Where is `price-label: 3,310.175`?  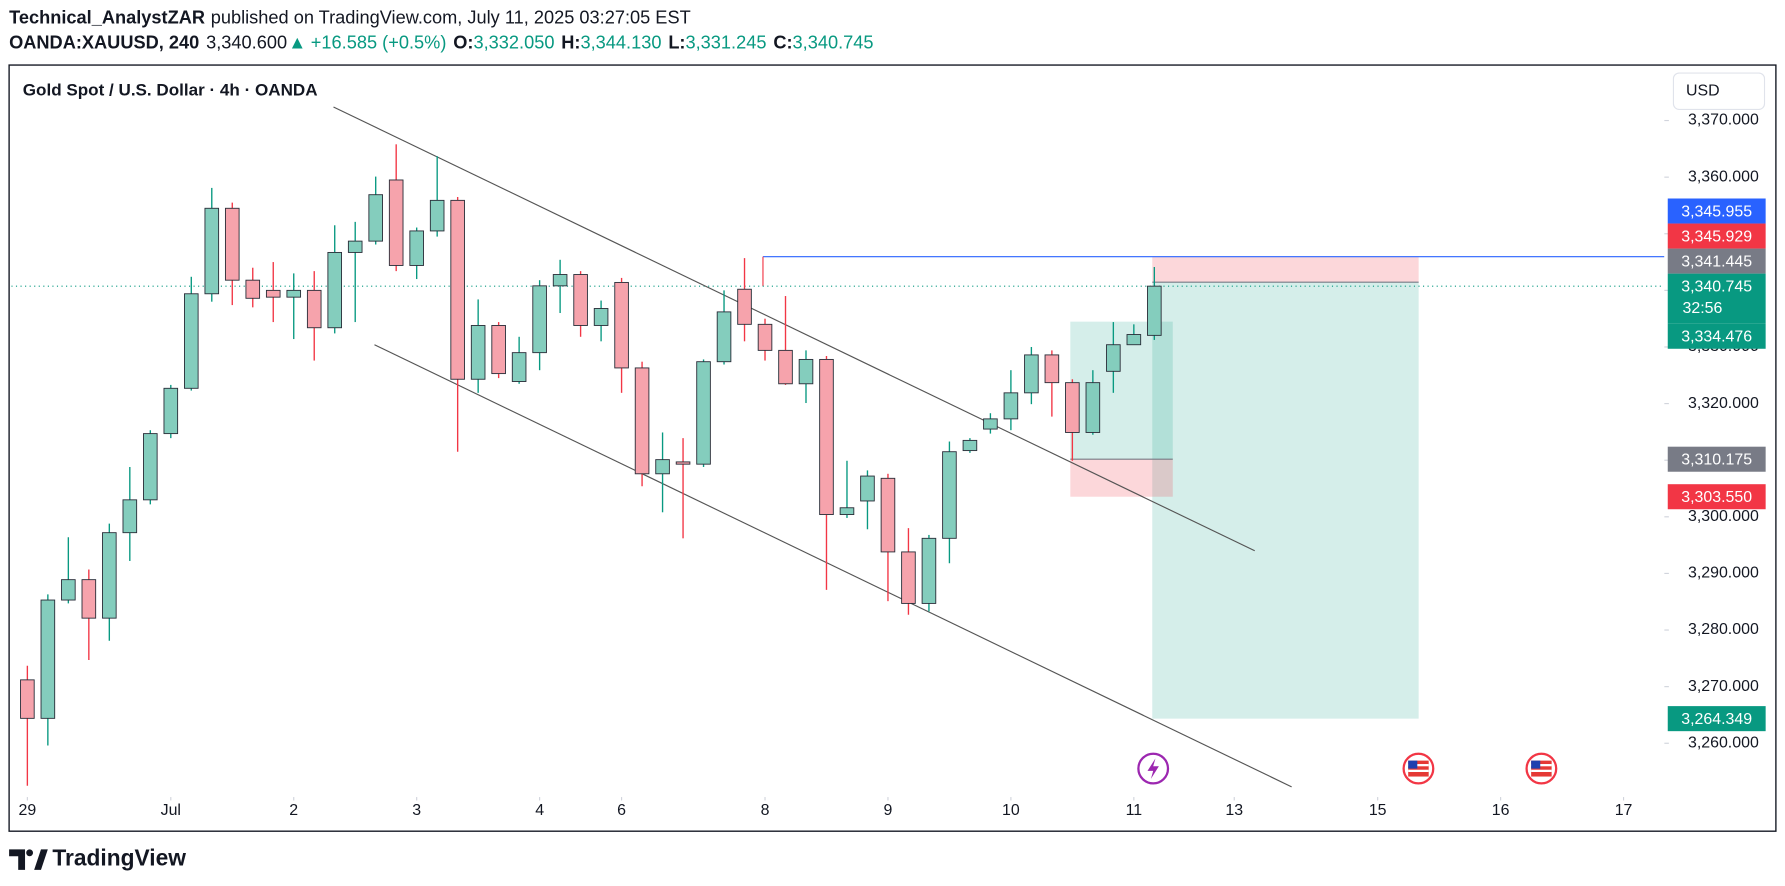 price-label: 3,310.175 is located at coordinates (1716, 460).